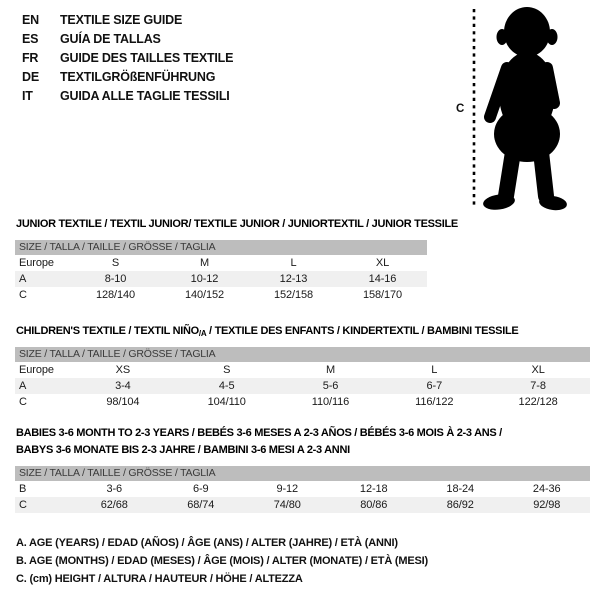  I want to click on table-row-height: C 128/140 140/152 152/158 158/170, so click(221, 295).